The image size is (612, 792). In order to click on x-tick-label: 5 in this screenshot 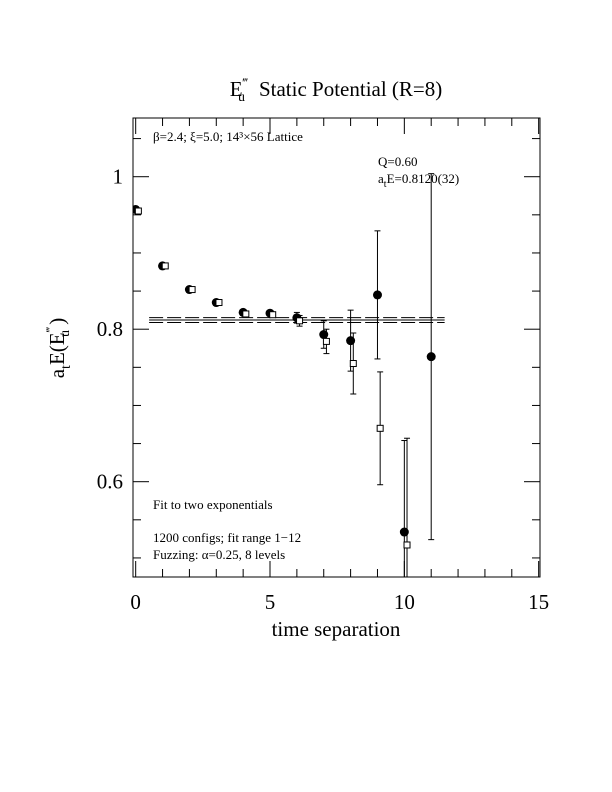, I will do `click(270, 602)`.